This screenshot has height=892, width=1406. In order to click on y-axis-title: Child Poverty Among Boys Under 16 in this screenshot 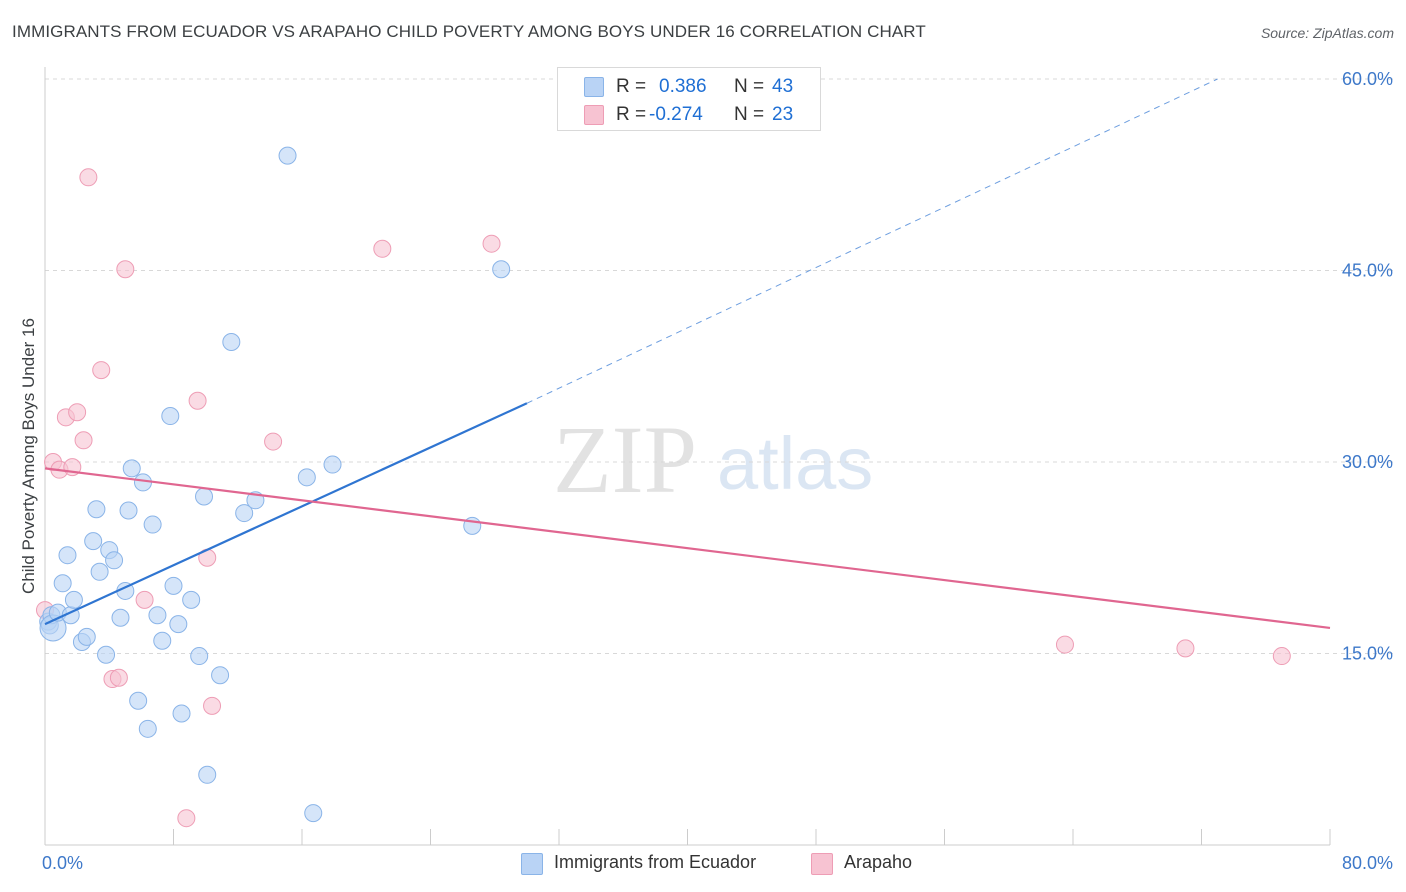, I will do `click(28, 456)`.